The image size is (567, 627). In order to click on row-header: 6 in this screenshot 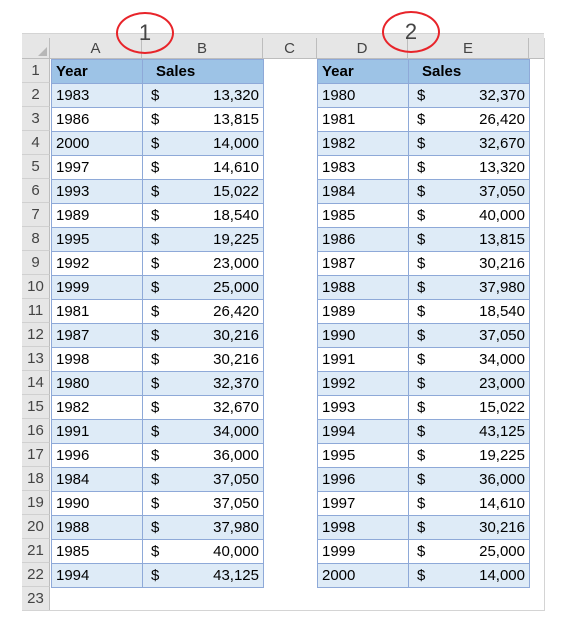, I will do `click(36, 191)`.